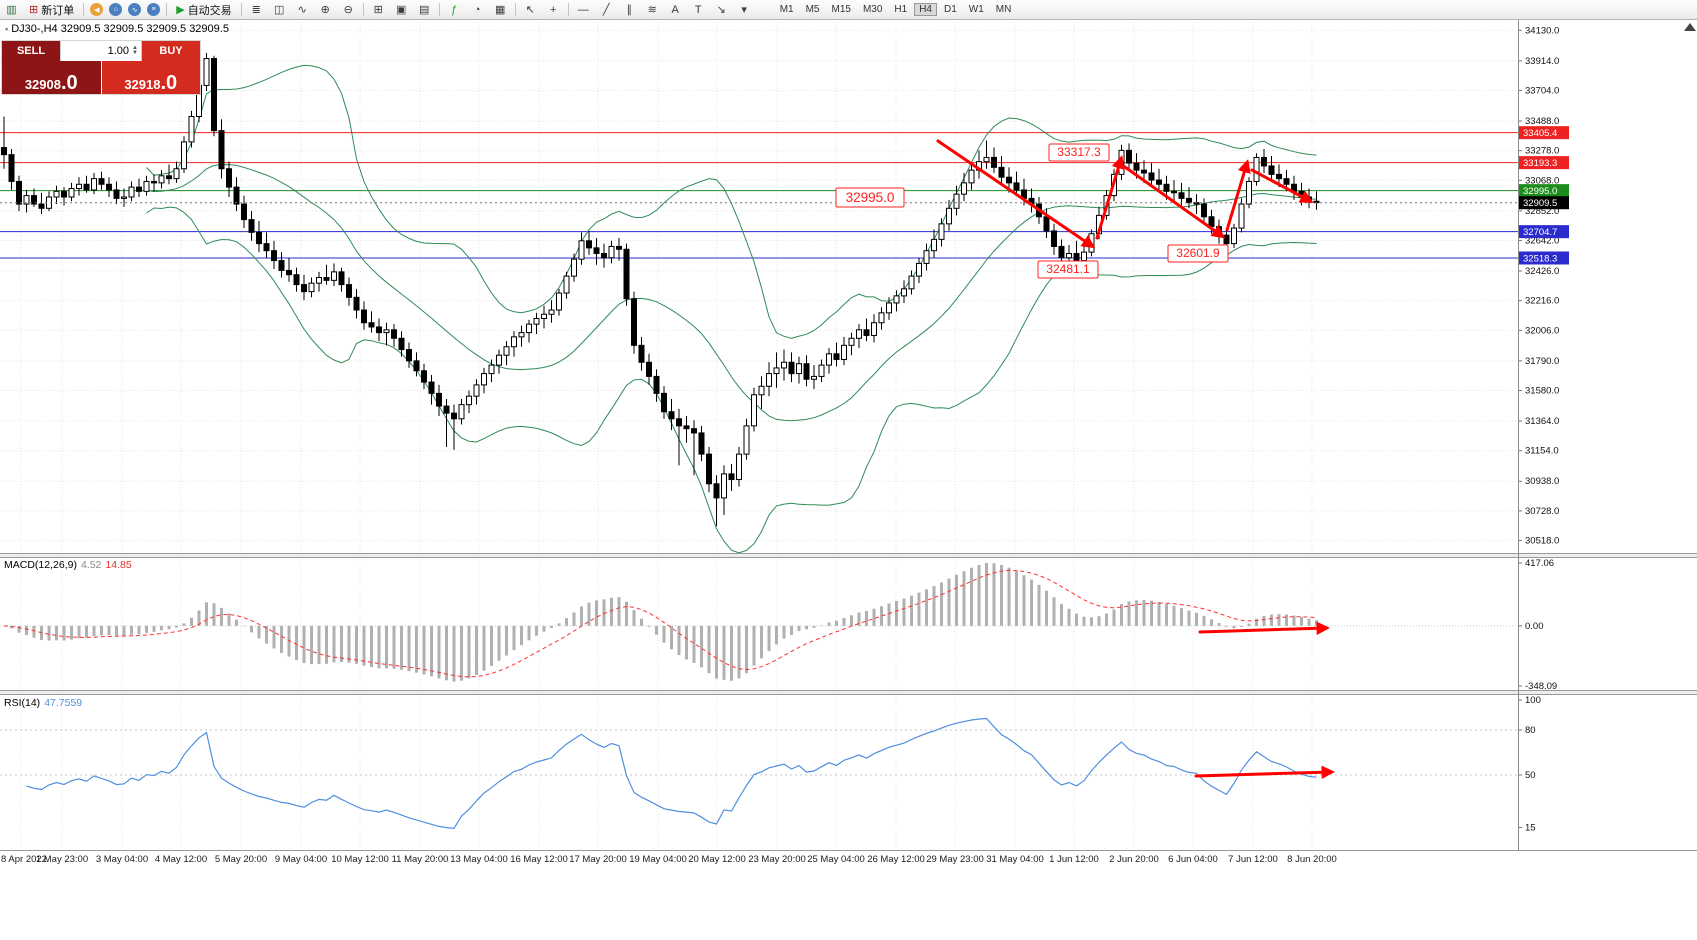 This screenshot has width=1697, height=940. What do you see at coordinates (950, 9) in the screenshot?
I see `timeframe-d1: D1` at bounding box center [950, 9].